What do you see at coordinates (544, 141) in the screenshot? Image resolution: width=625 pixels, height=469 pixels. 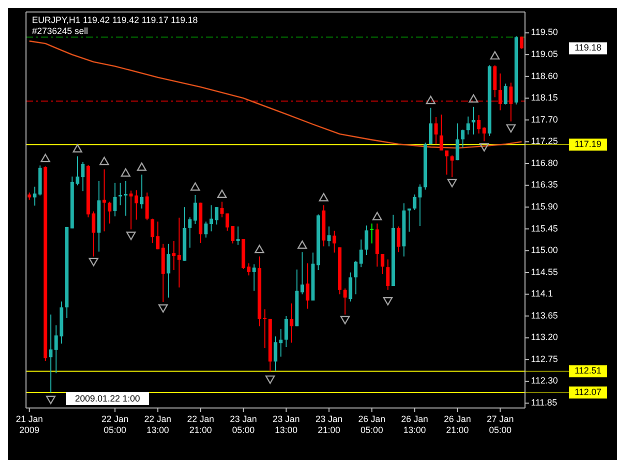 I see `y-tick-label: 117.25` at bounding box center [544, 141].